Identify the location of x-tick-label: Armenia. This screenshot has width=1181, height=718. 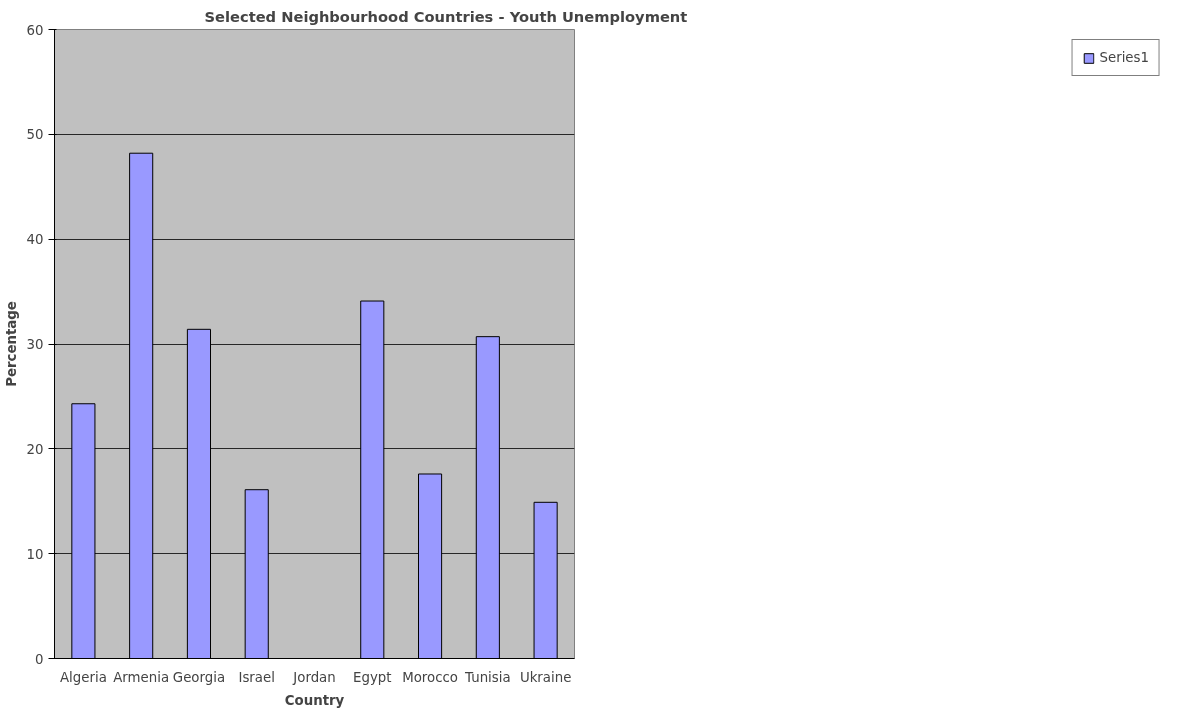
(141, 677).